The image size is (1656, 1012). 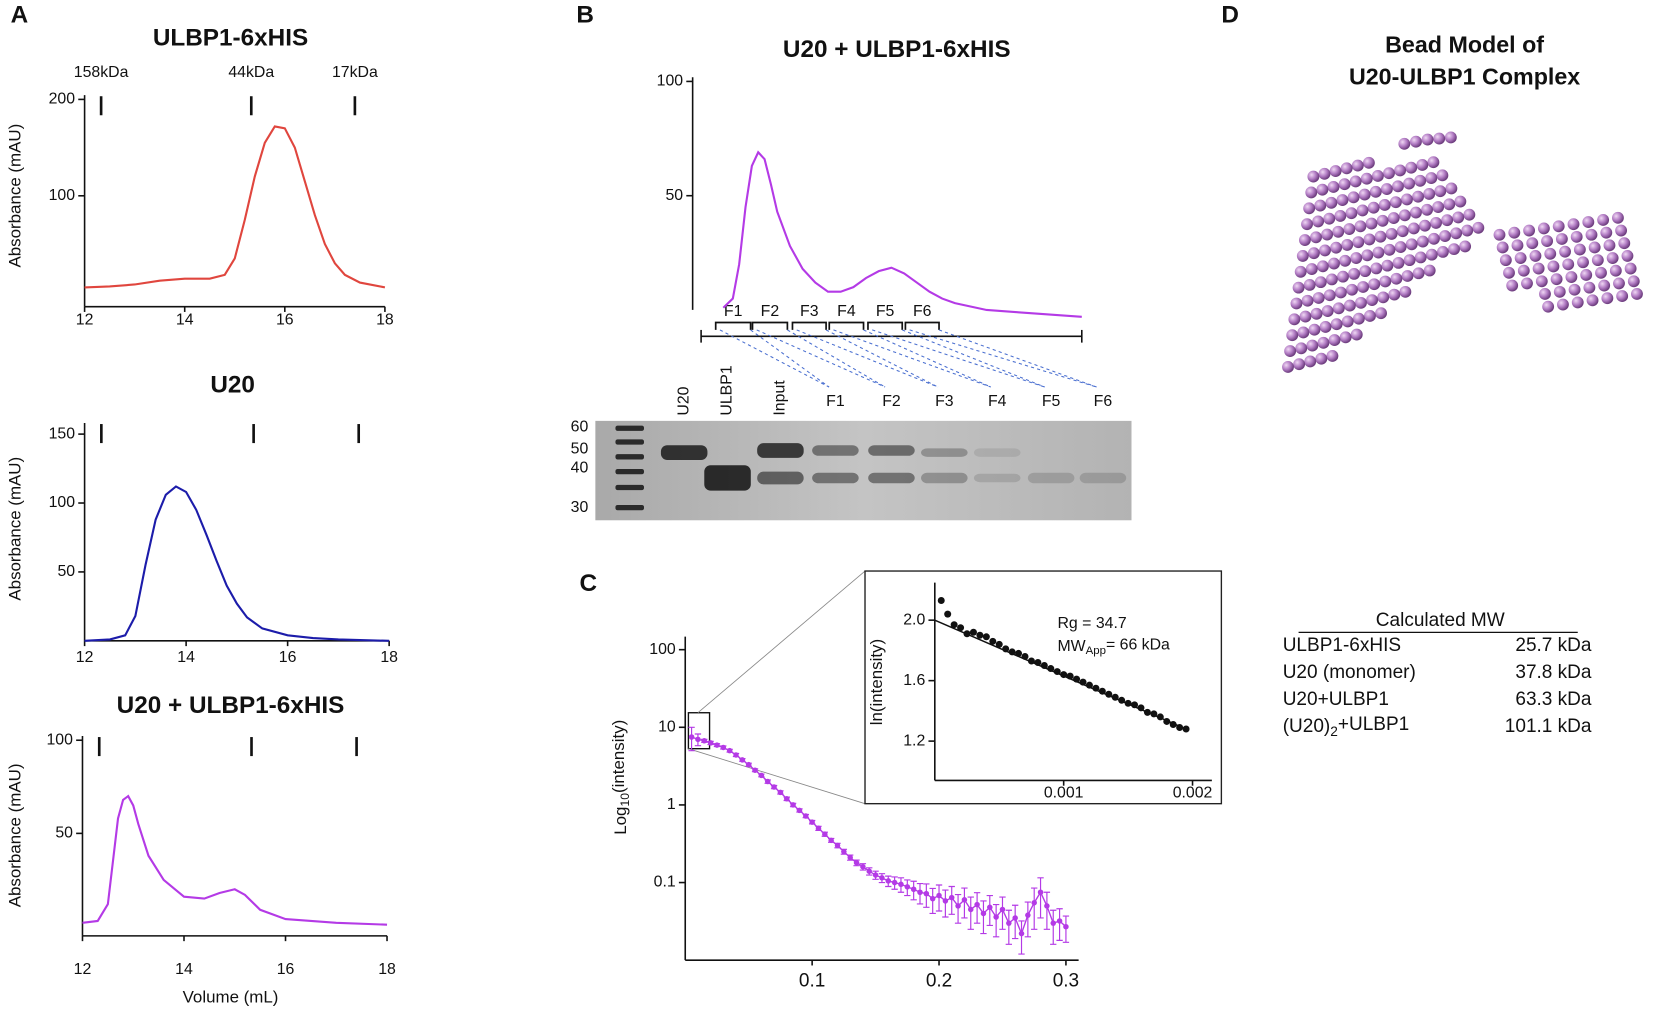 I want to click on table-cell-part: (U20), so click(x=1307, y=726).